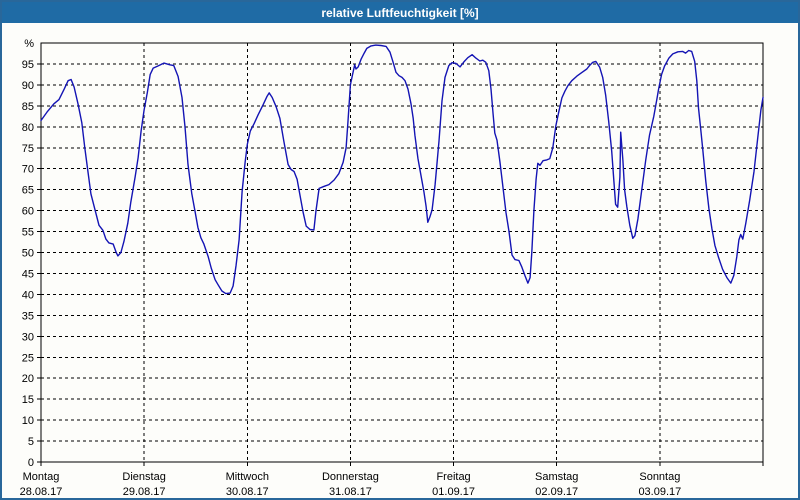 Image resolution: width=800 pixels, height=500 pixels. Describe the element at coordinates (28, 233) in the screenshot. I see `y-tick-label: 55` at that location.